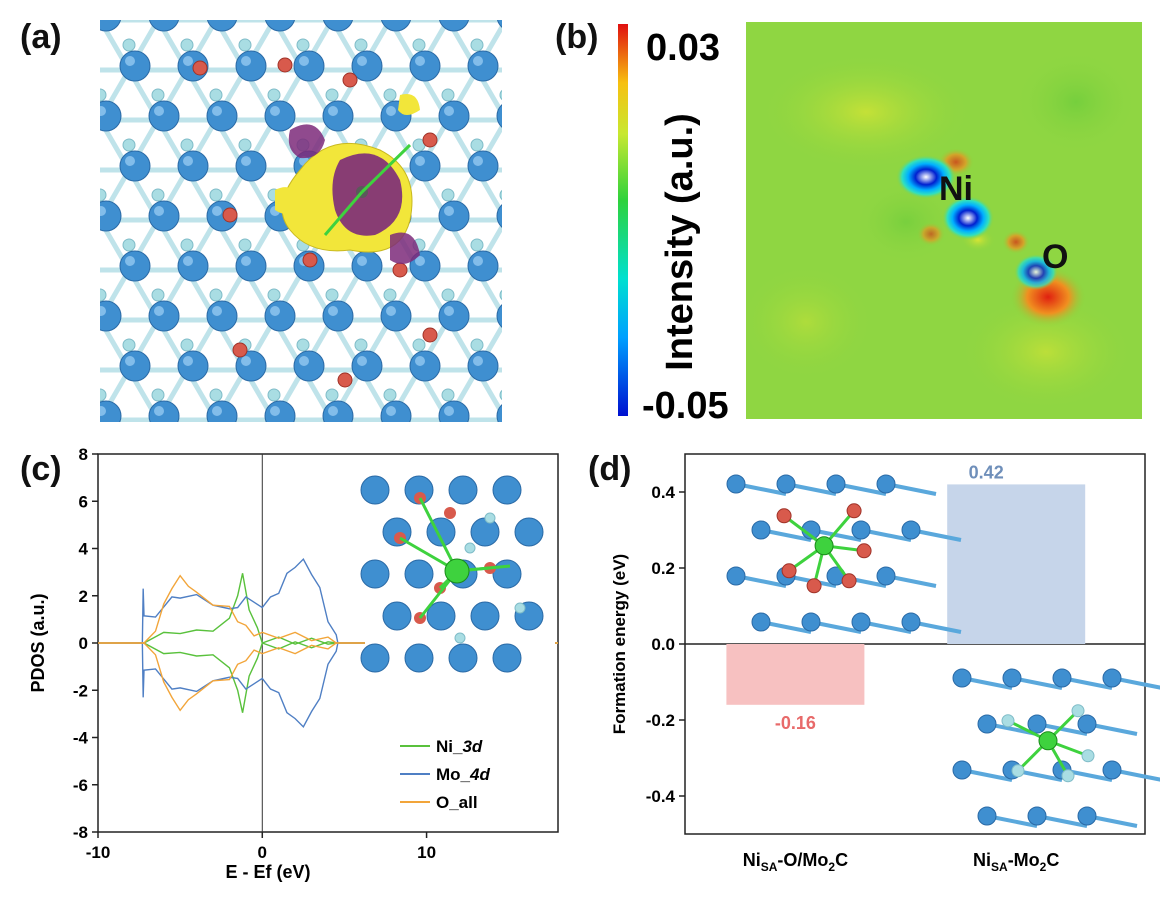  I want to click on colorbar-max-label: 0.03, so click(683, 48).